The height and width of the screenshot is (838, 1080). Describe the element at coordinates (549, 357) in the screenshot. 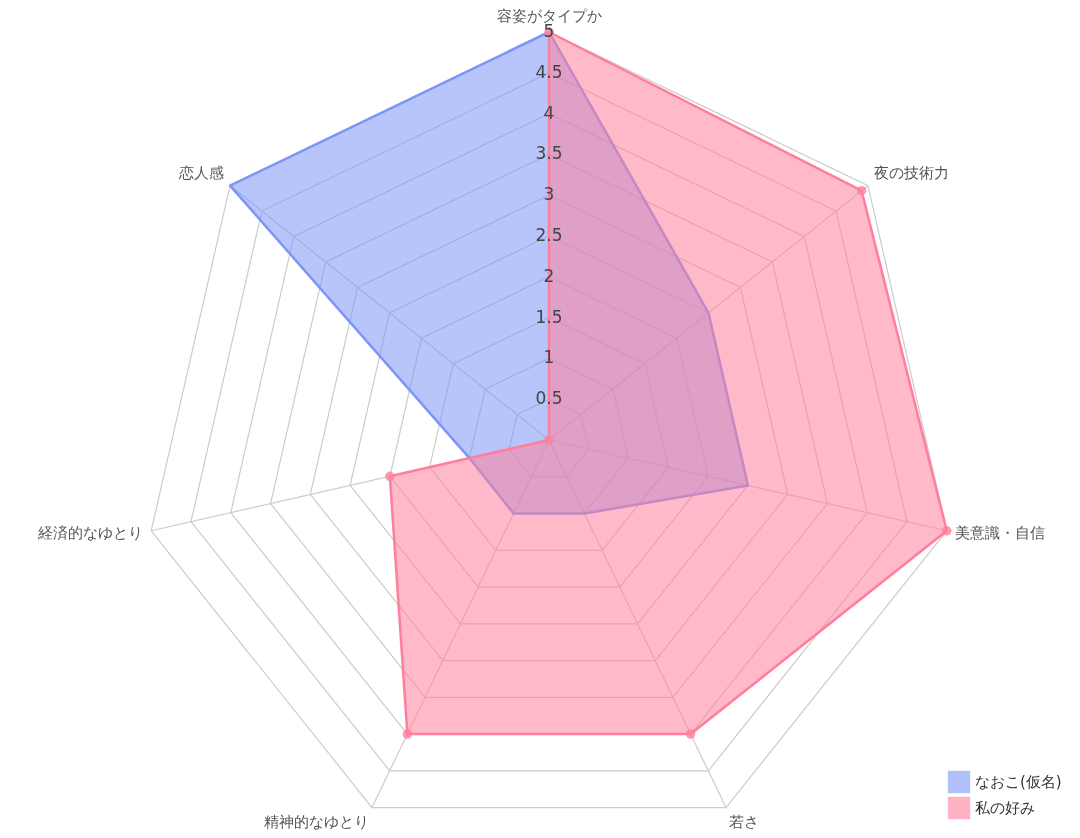

I see `y-tick-label: 1` at that location.